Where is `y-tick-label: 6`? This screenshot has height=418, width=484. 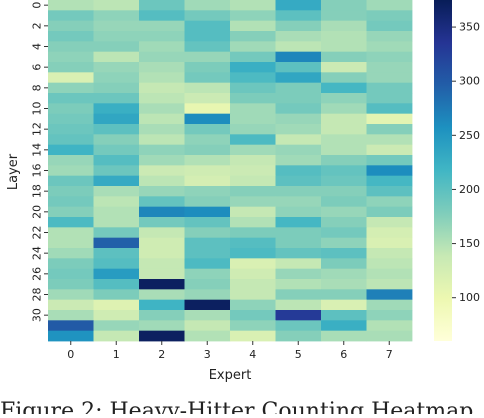 y-tick-label: 6 is located at coordinates (36, 67).